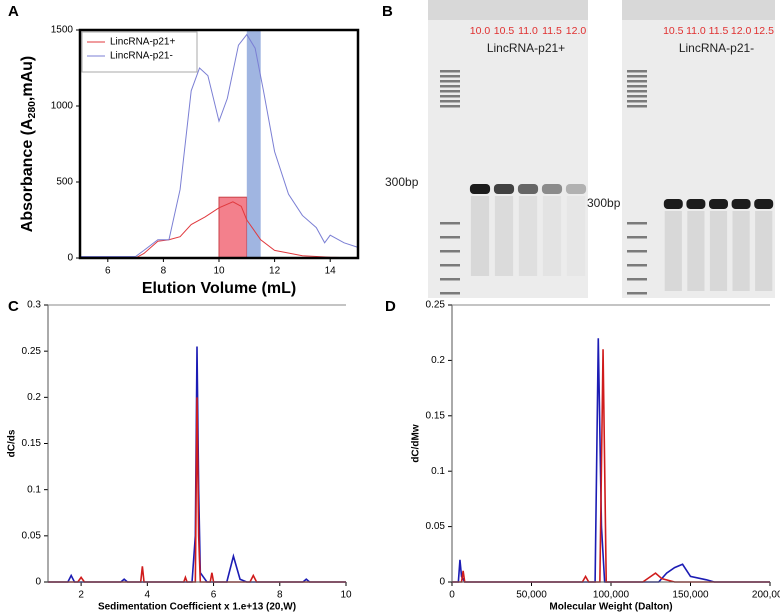 This screenshot has height=613, width=780. What do you see at coordinates (610, 607) in the screenshot?
I see `x-axis-label: Molecular Weight (Dalton)` at bounding box center [610, 607].